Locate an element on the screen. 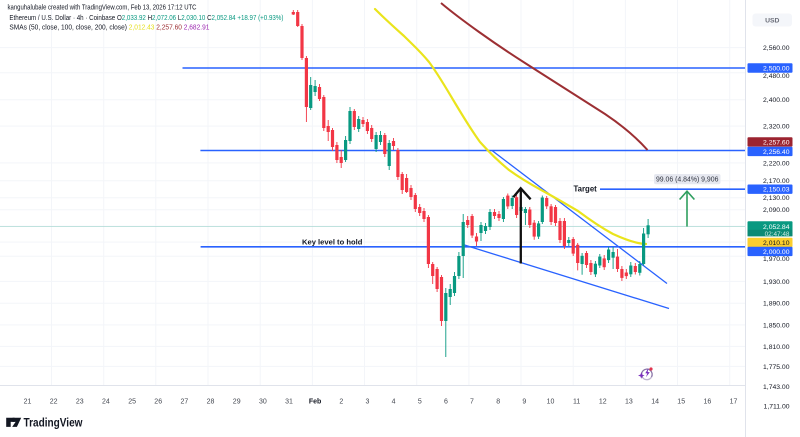 The height and width of the screenshot is (437, 800). svg-text: 2,010.10 is located at coordinates (776, 243).